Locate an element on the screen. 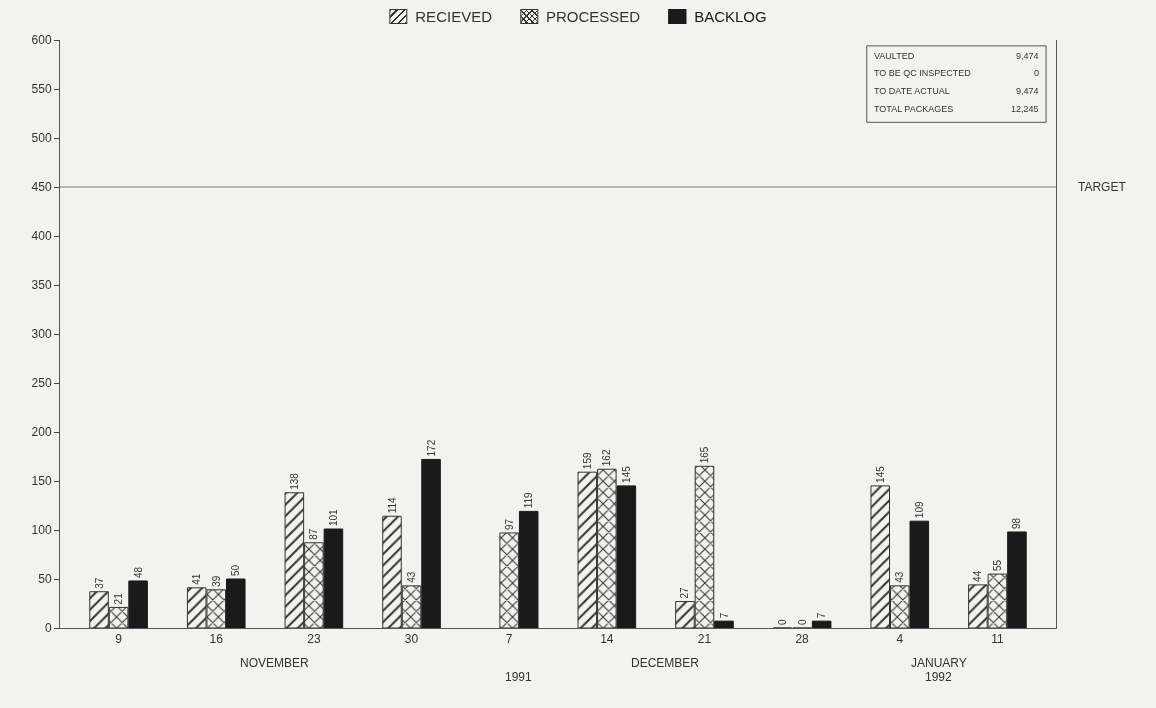 This screenshot has height=708, width=1156. y-tick-label: 500 is located at coordinates (41, 138).